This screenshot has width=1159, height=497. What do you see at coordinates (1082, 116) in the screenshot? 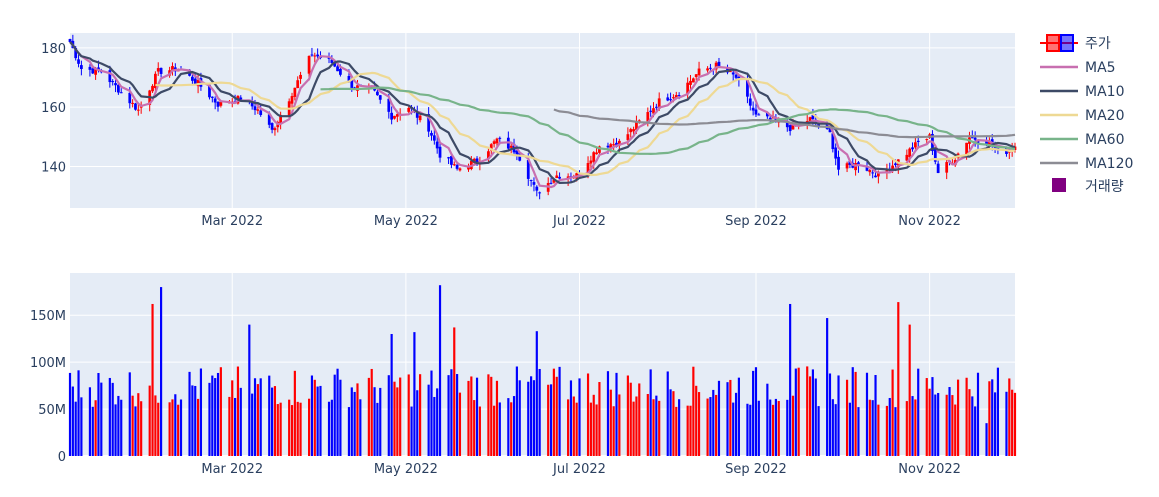
I see `legend-item-ma20: MA20` at bounding box center [1082, 116].